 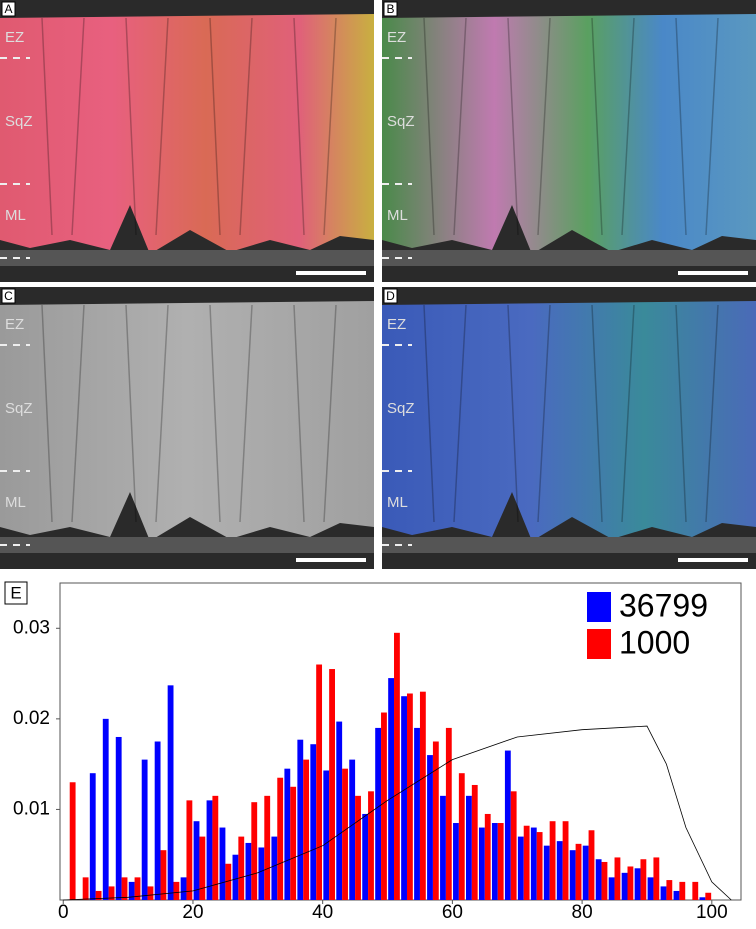 I want to click on panel-label: D, so click(x=390, y=296).